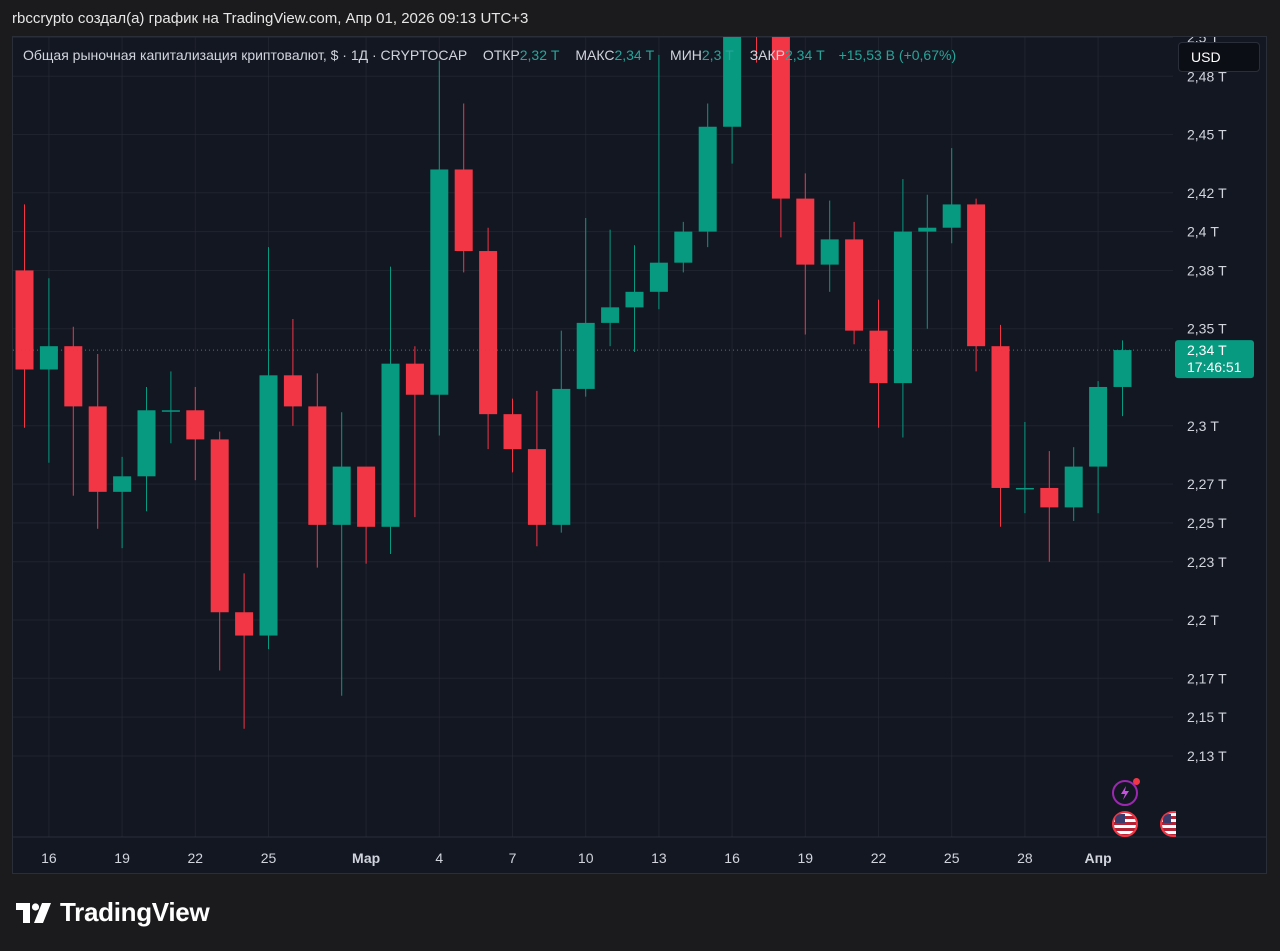  Describe the element at coordinates (513, 858) in the screenshot. I see `time-tick-label: 7` at that location.